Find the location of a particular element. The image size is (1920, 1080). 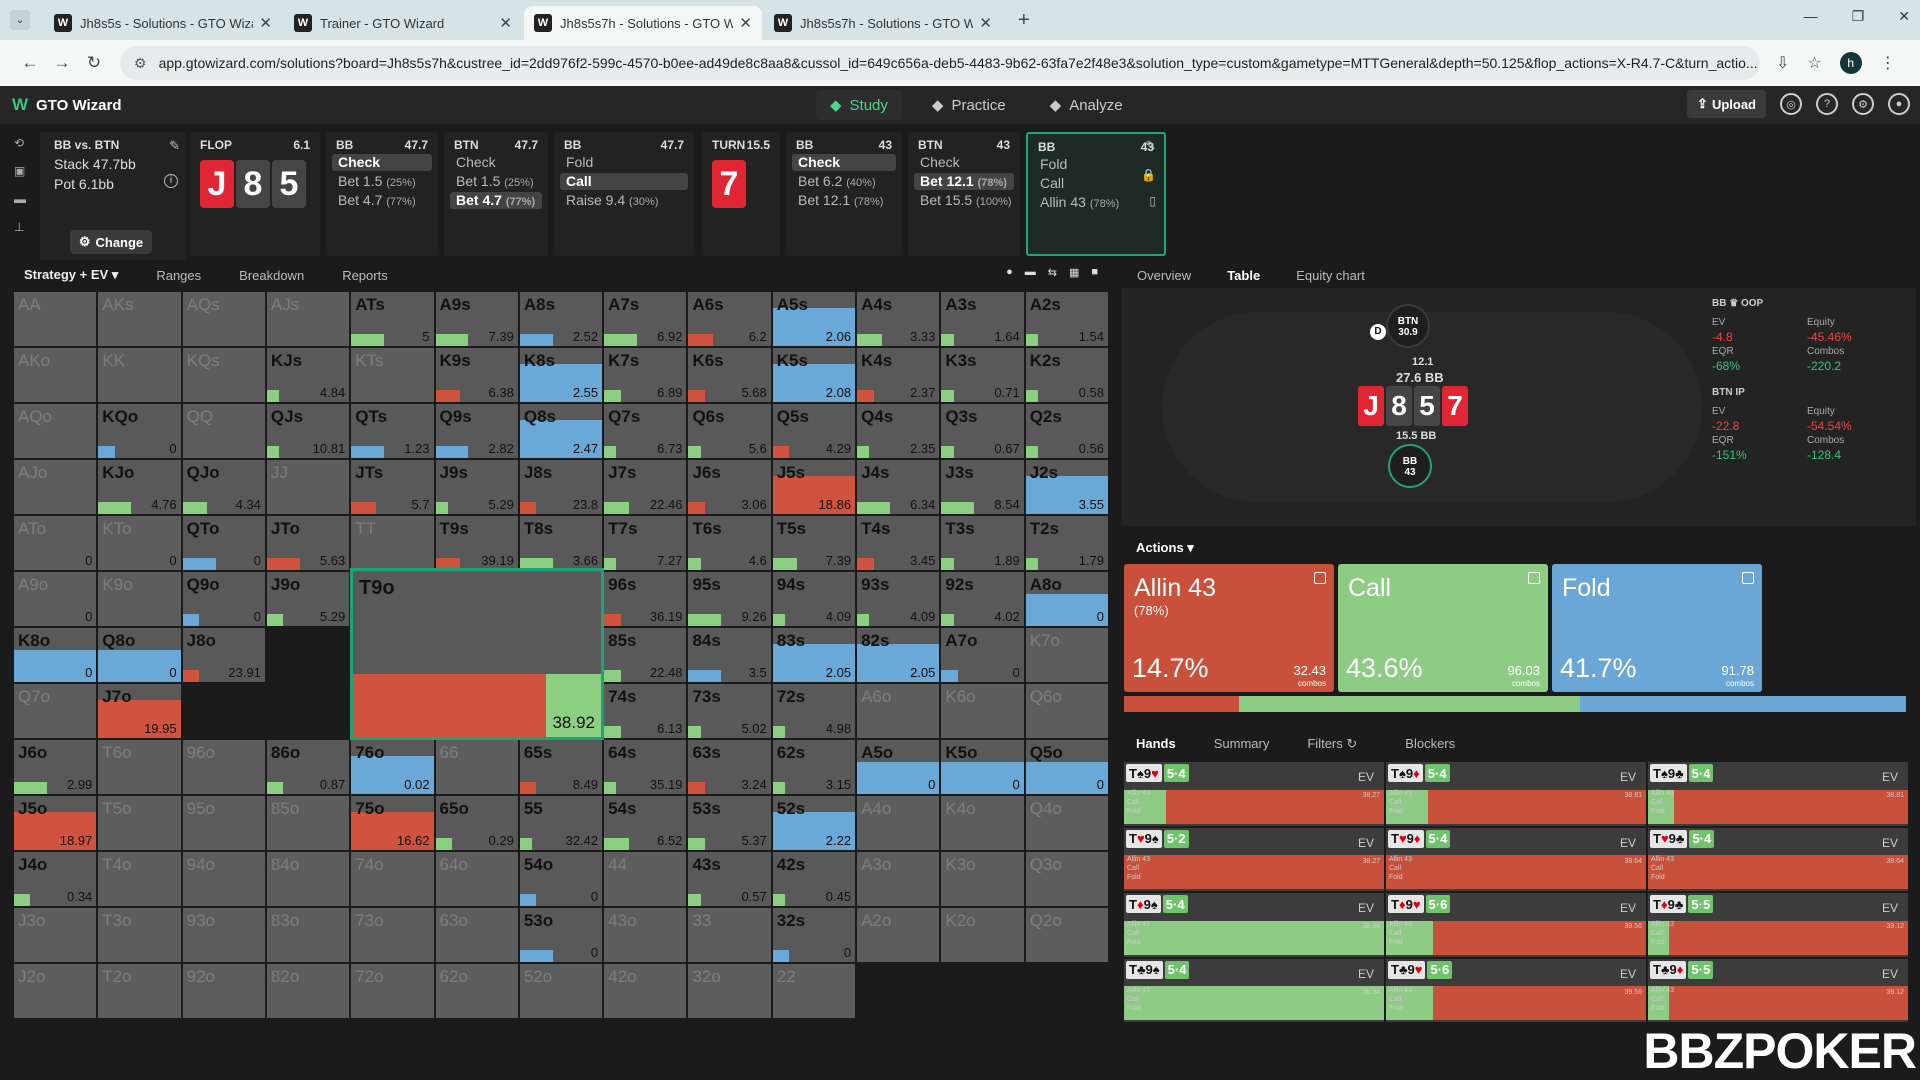

hand-cell: KJs 4.84 is located at coordinates (308, 375).